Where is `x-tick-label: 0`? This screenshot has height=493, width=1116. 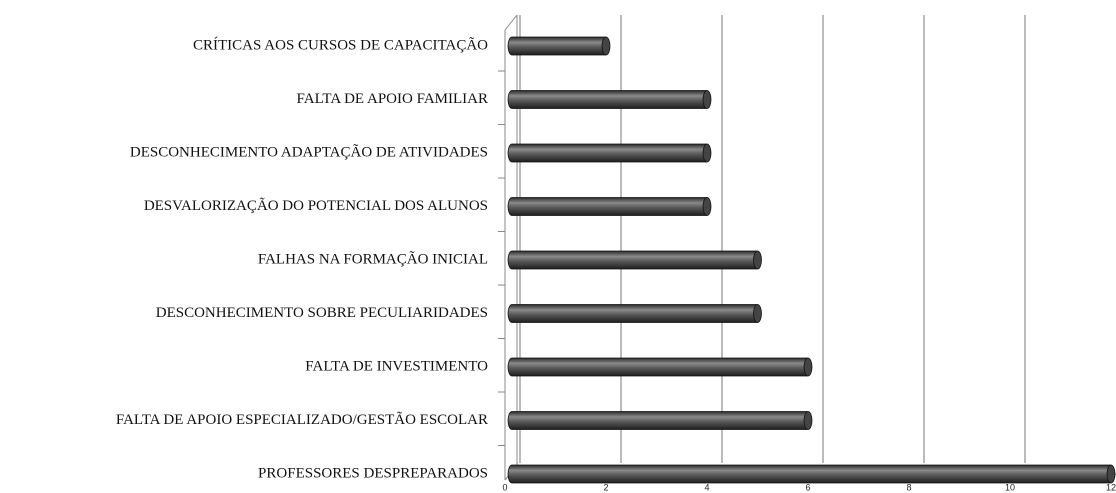
x-tick-label: 0 is located at coordinates (504, 487).